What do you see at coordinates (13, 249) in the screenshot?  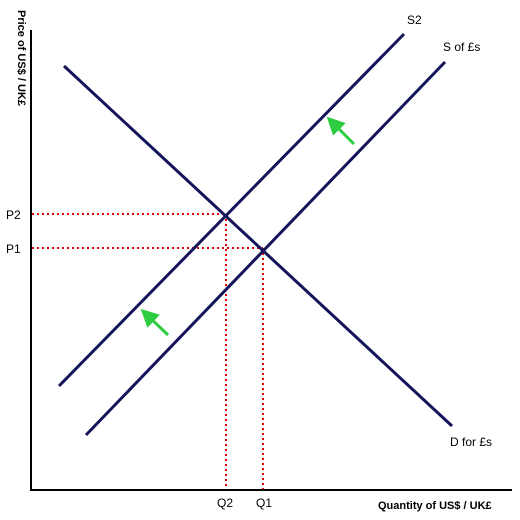 I see `price-label-p1: P1` at bounding box center [13, 249].